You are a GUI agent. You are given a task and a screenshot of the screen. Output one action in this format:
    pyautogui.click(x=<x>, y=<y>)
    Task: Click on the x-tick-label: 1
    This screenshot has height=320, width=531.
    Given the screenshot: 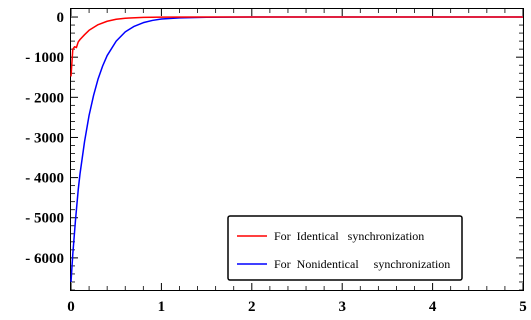 What is the action you would take?
    pyautogui.click(x=162, y=307)
    